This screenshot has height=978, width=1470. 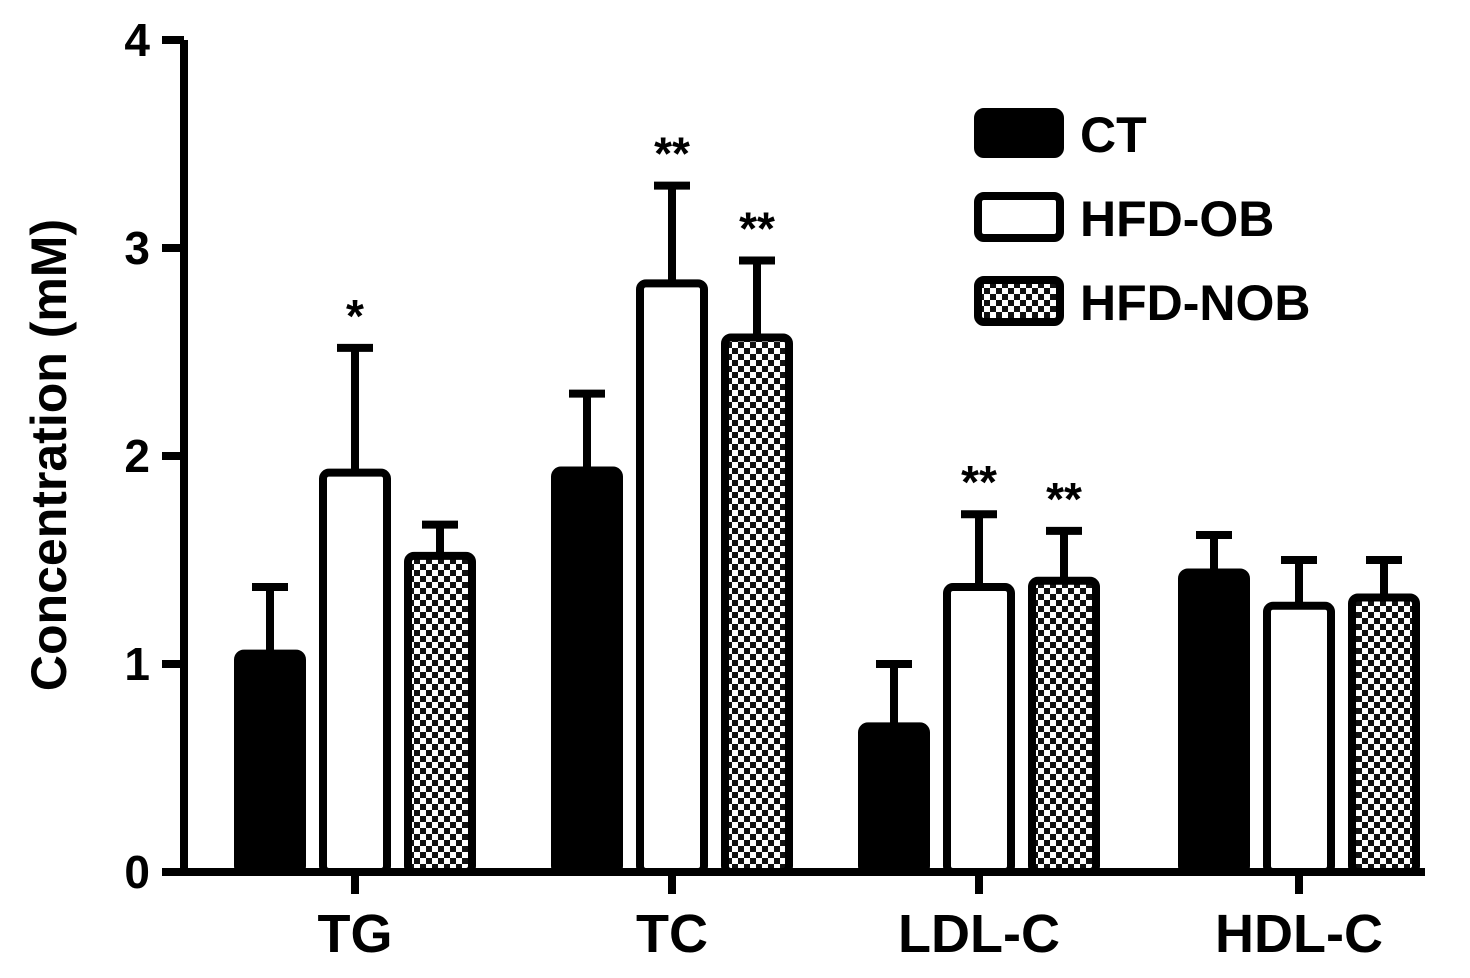 I want to click on significance-hfd-nob-tc: **, so click(x=757, y=228).